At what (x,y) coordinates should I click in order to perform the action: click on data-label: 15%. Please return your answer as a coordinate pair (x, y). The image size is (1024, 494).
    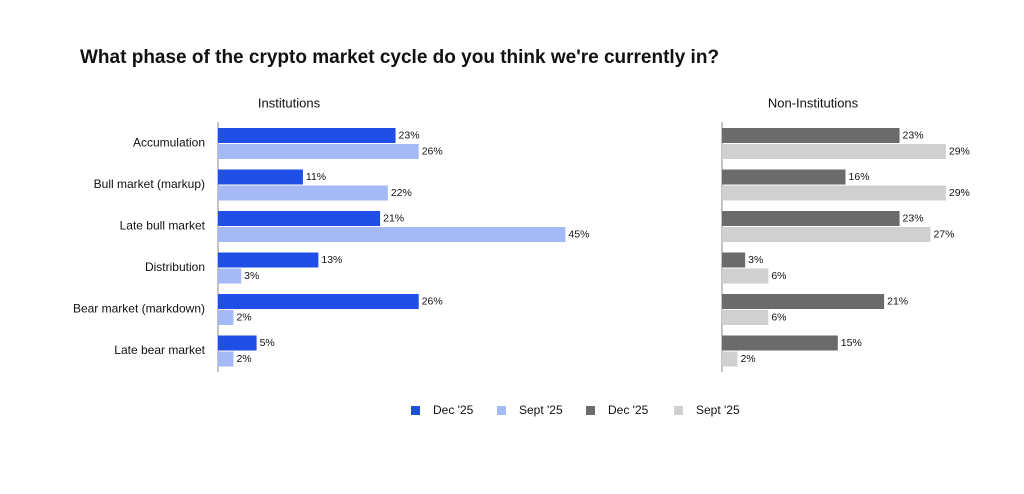
    Looking at the image, I should click on (851, 343).